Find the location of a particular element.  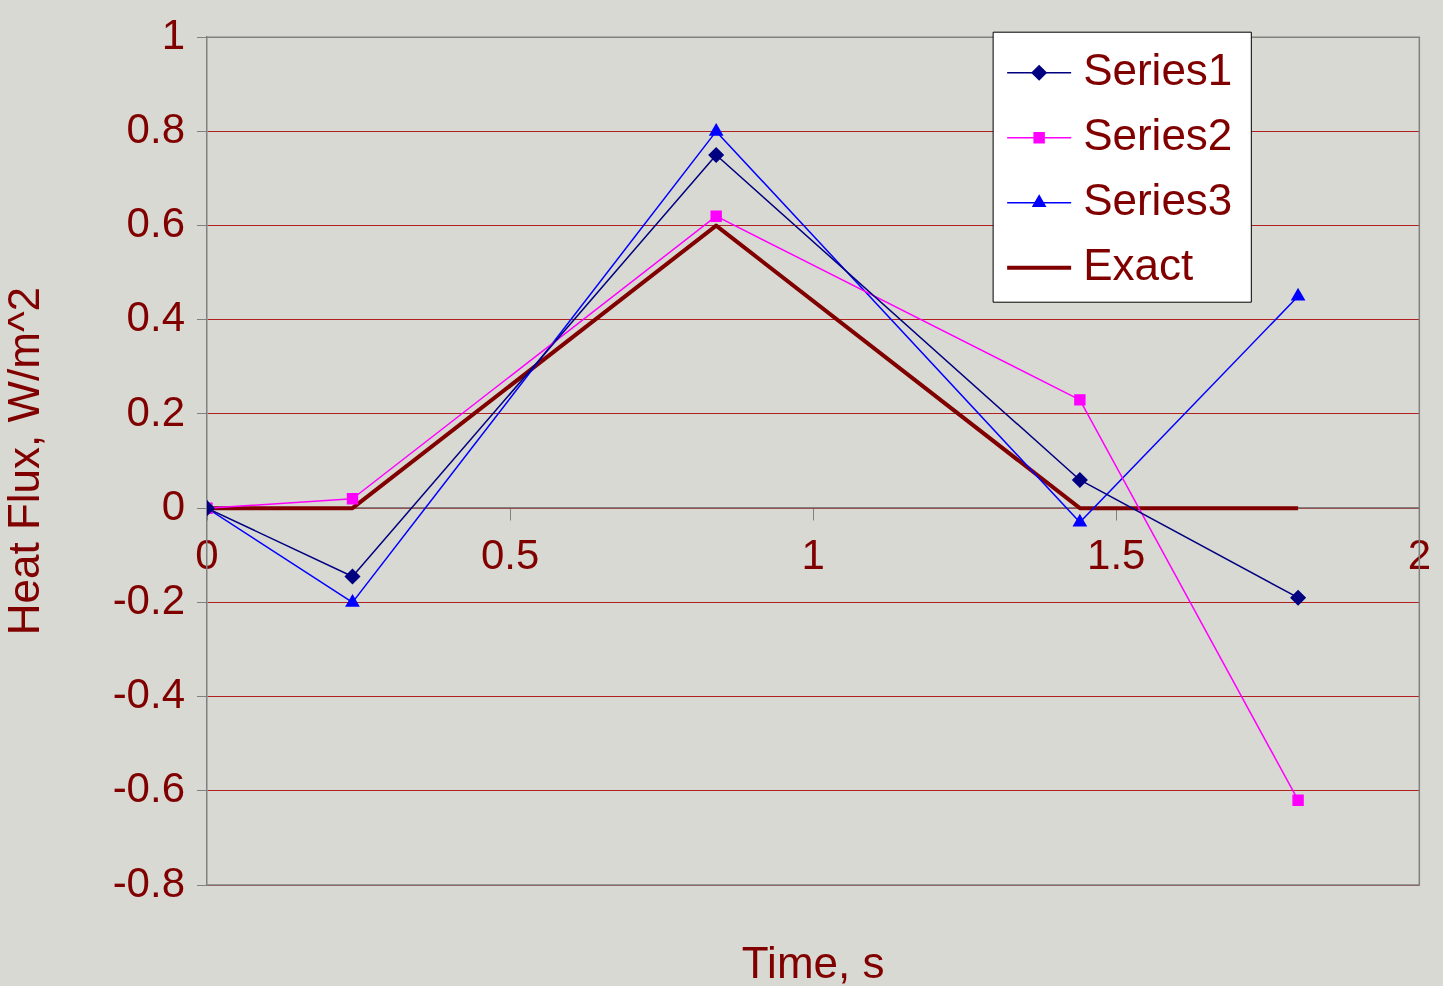

y-tick-label: 1 is located at coordinates (173, 34).